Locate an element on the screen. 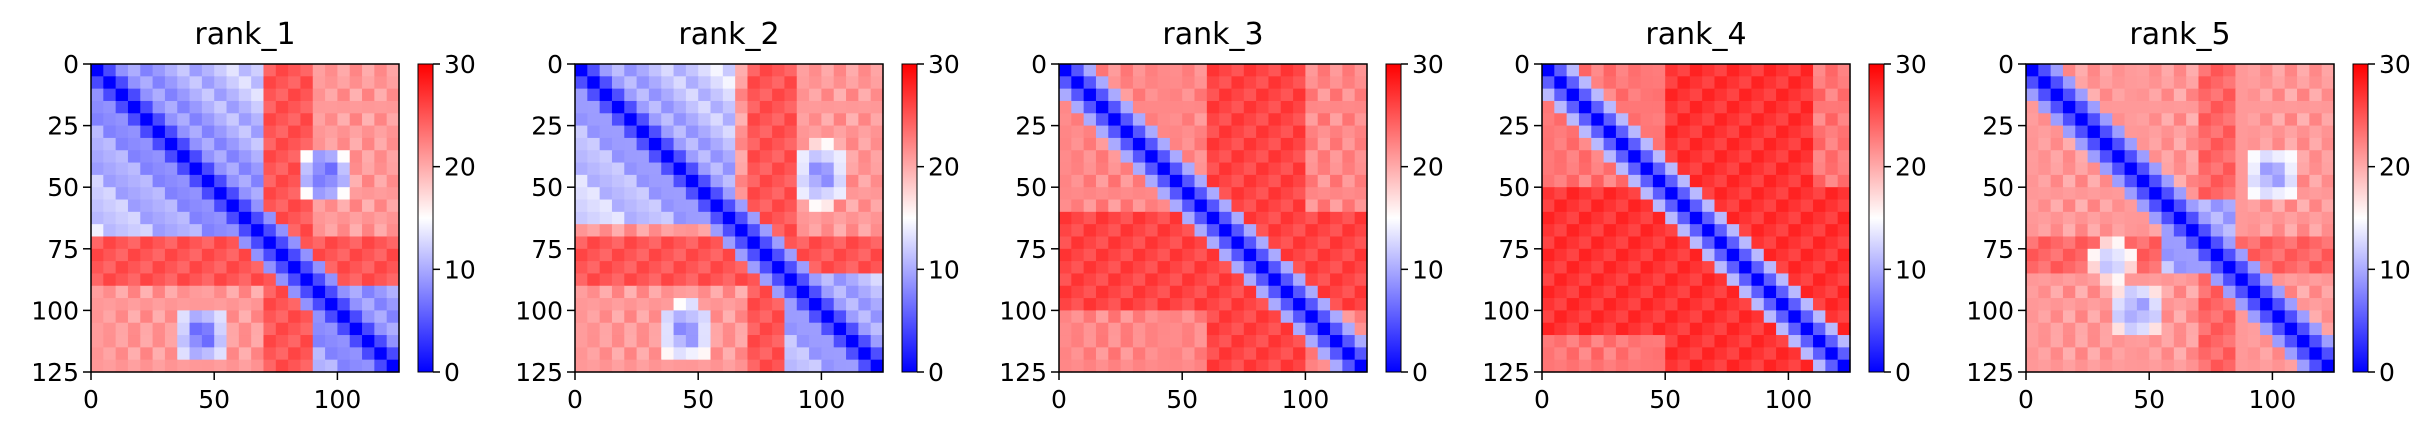  y-tick-label: 25 is located at coordinates (1031, 126).